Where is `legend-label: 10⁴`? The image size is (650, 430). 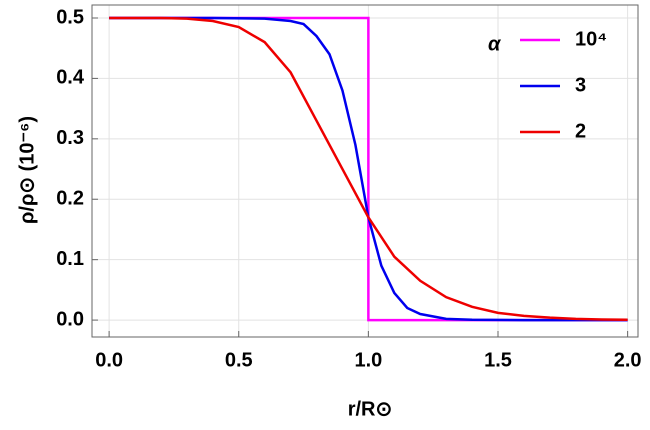 legend-label: 10⁴ is located at coordinates (591, 39).